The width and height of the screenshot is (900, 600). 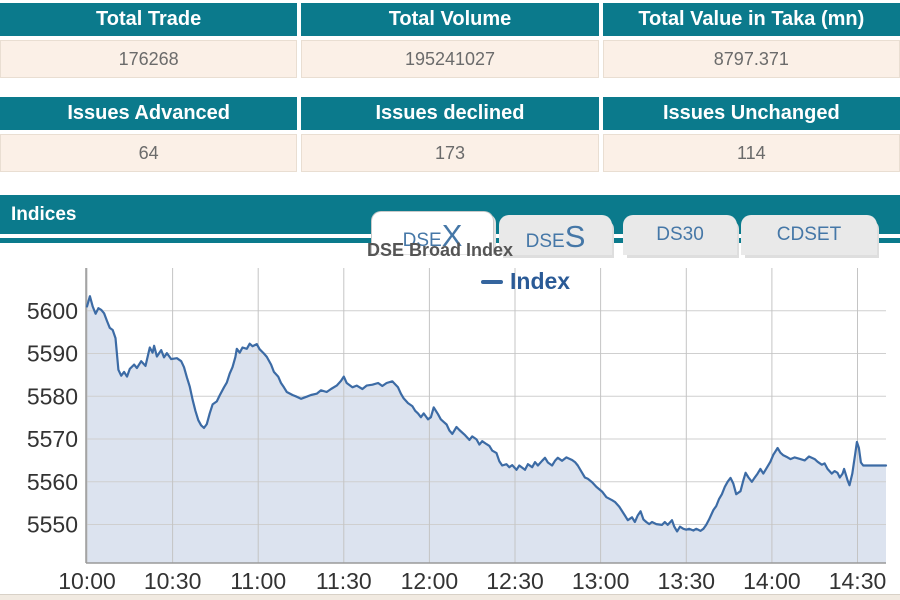 I want to click on issues-advanced-value: 64, so click(x=149, y=153).